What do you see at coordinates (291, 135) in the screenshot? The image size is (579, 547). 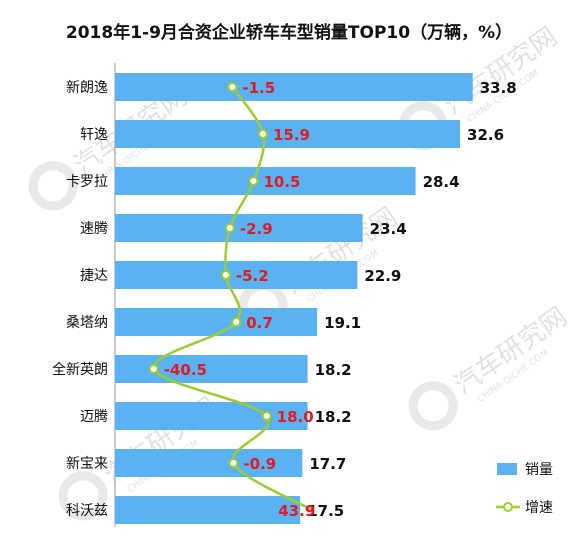 I see `growth-label: 15.9` at bounding box center [291, 135].